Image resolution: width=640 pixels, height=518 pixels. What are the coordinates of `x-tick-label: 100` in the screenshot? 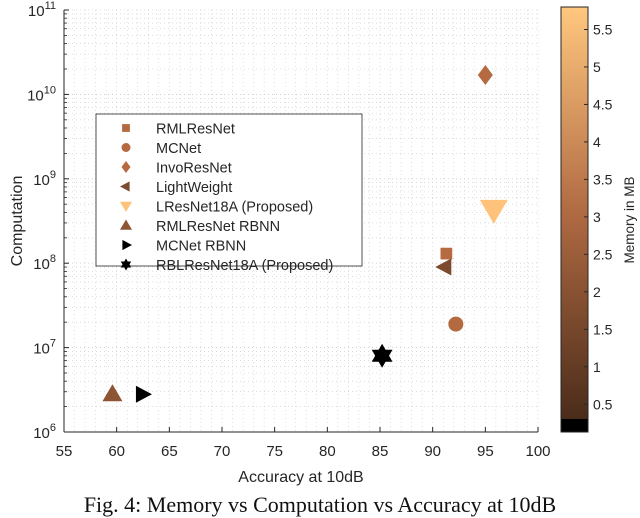 It's located at (537, 451).